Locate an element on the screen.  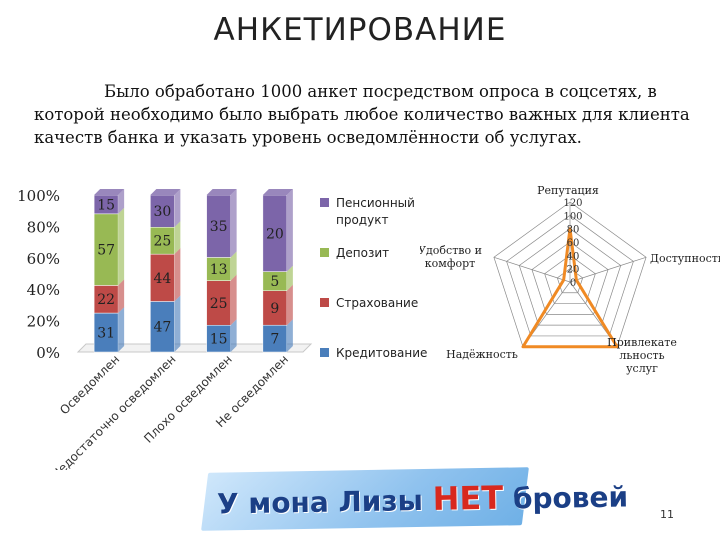
y-tick-label: 60% is located at coordinates (43, 259).